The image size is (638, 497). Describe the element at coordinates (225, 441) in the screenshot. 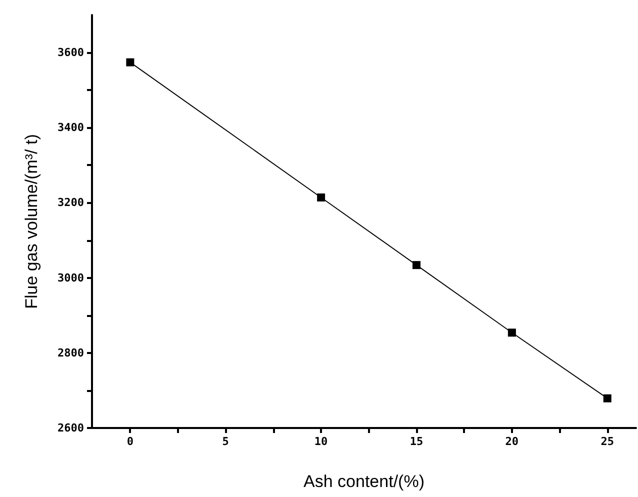

I see `x-tick-label: 5` at that location.